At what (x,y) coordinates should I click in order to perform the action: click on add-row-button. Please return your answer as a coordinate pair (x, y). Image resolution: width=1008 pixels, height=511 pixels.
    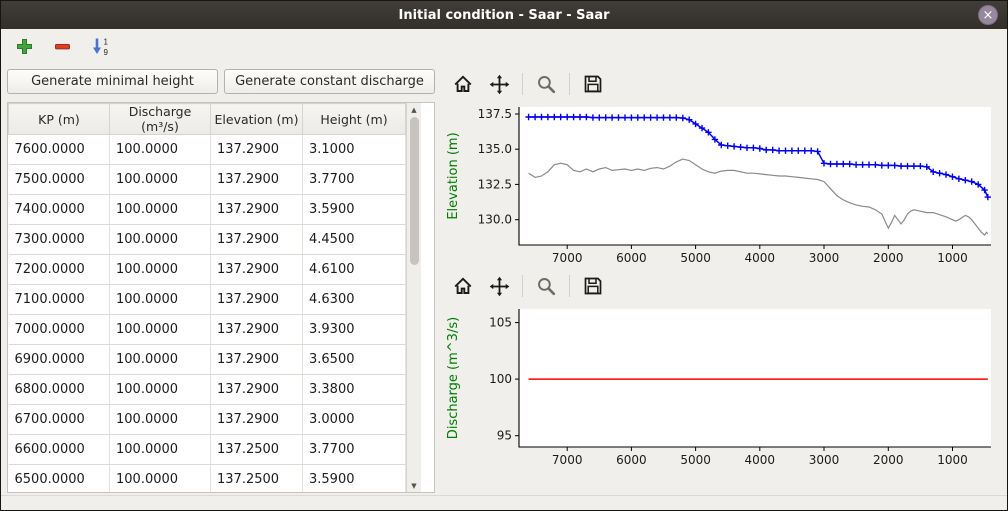
    Looking at the image, I should click on (24, 46).